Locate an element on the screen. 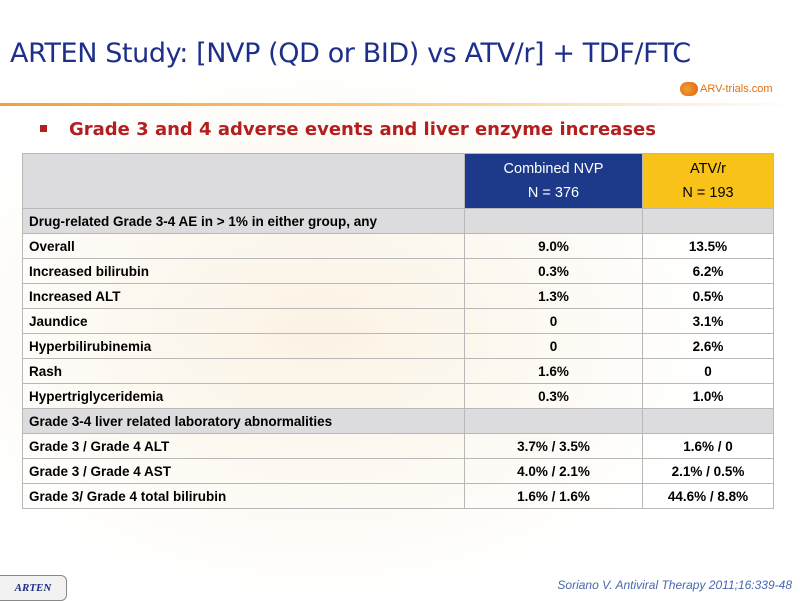  table-row: Increased ALT 1.3% 0.5% is located at coordinates (398, 296).